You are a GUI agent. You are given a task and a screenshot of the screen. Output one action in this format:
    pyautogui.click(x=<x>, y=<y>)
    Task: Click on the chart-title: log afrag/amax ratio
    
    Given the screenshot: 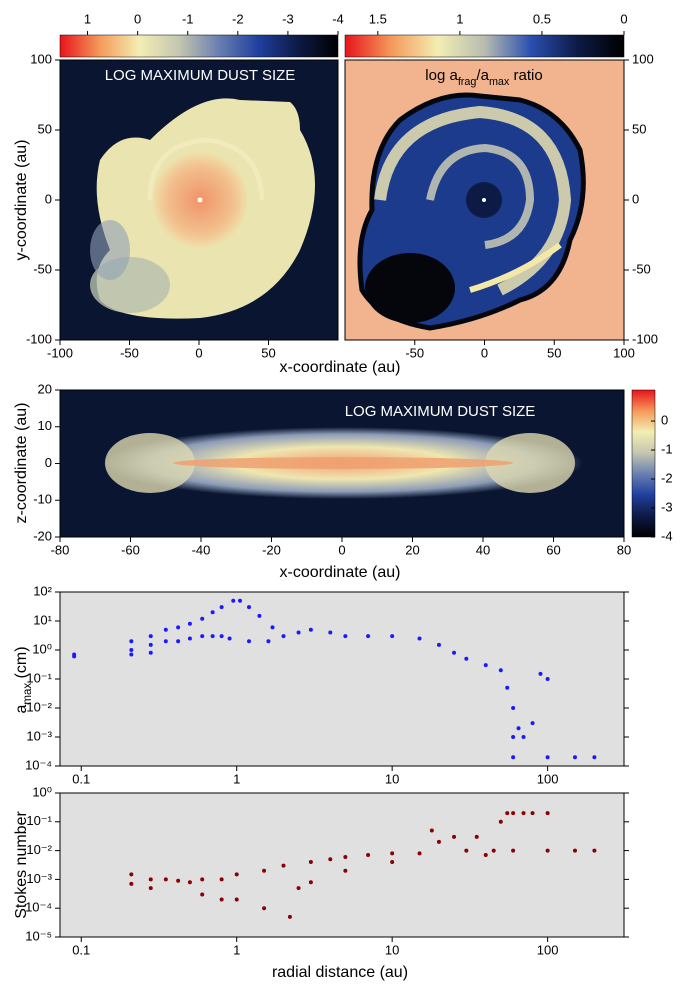 What is the action you would take?
    pyautogui.click(x=483, y=77)
    